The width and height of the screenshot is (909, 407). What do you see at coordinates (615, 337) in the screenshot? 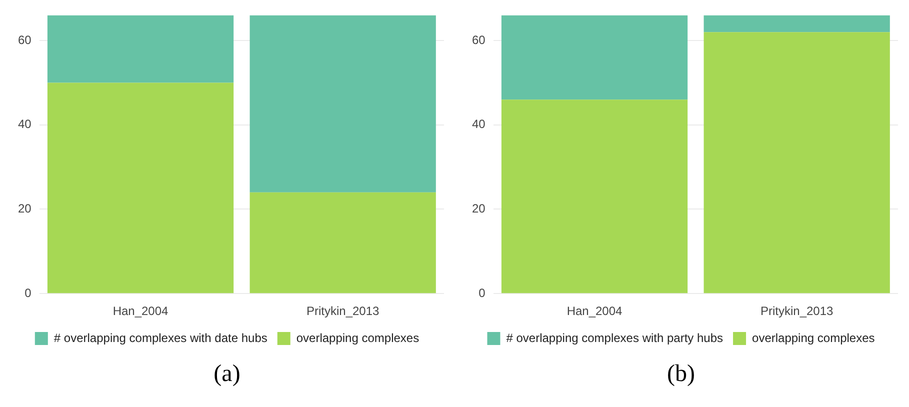
I see `legend-label: # overlapping complexes with party hubs` at bounding box center [615, 337].